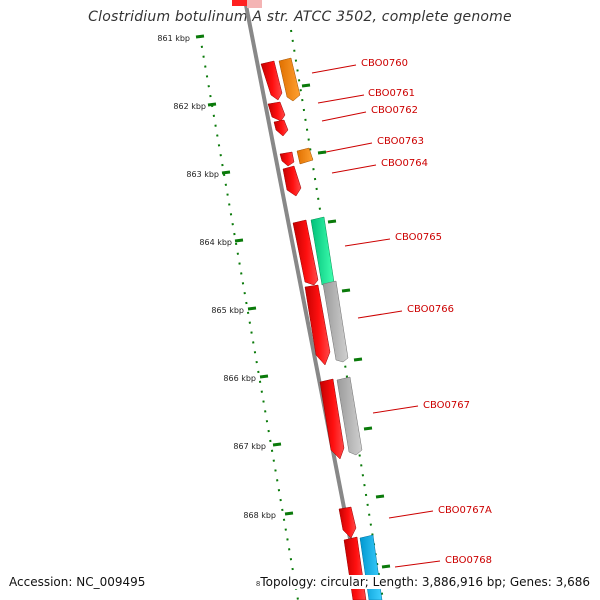 This screenshot has height=600, width=600. I want to click on cds-cbo0767a, so click(347, 522).